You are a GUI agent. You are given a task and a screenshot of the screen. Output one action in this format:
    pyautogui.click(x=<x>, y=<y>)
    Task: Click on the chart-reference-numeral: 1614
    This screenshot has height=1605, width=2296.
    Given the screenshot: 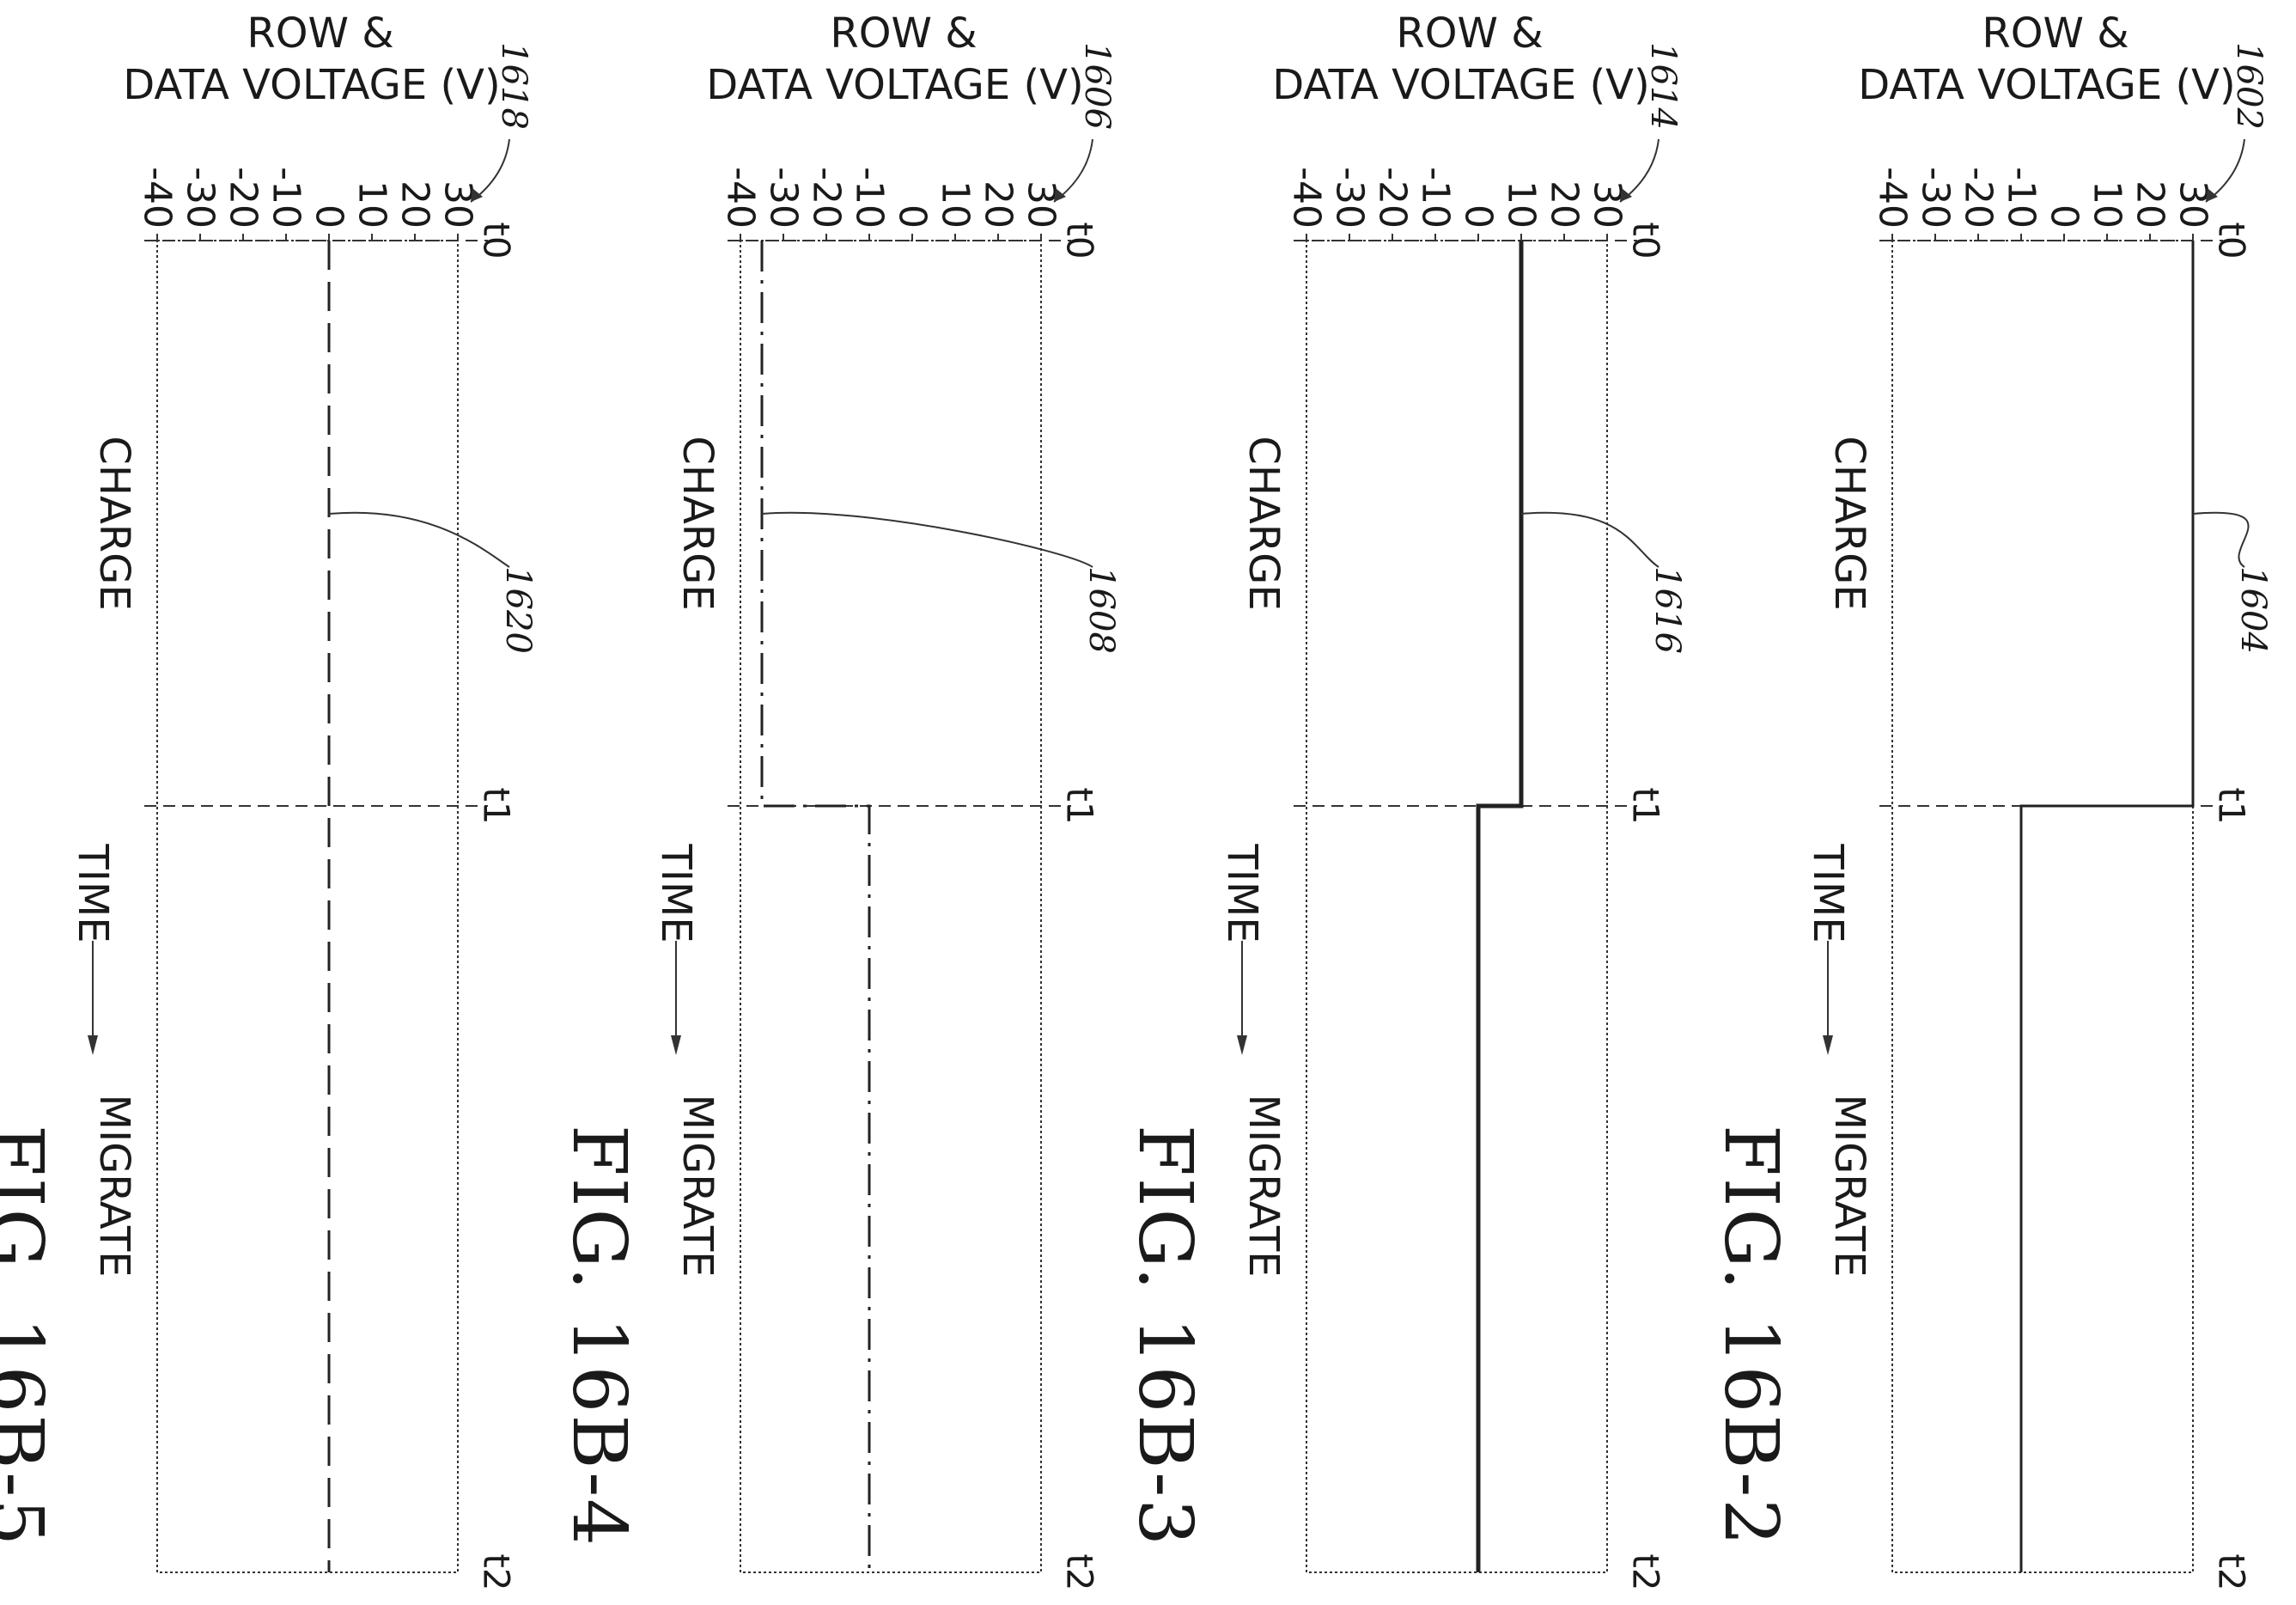 What is the action you would take?
    pyautogui.click(x=1663, y=86)
    